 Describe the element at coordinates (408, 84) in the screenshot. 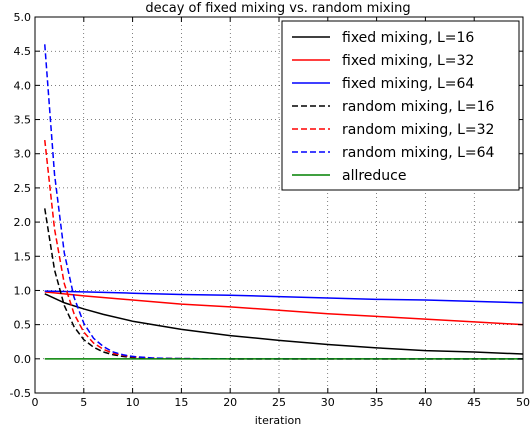

I see `legend-label: fixed mixing, L=64` at that location.